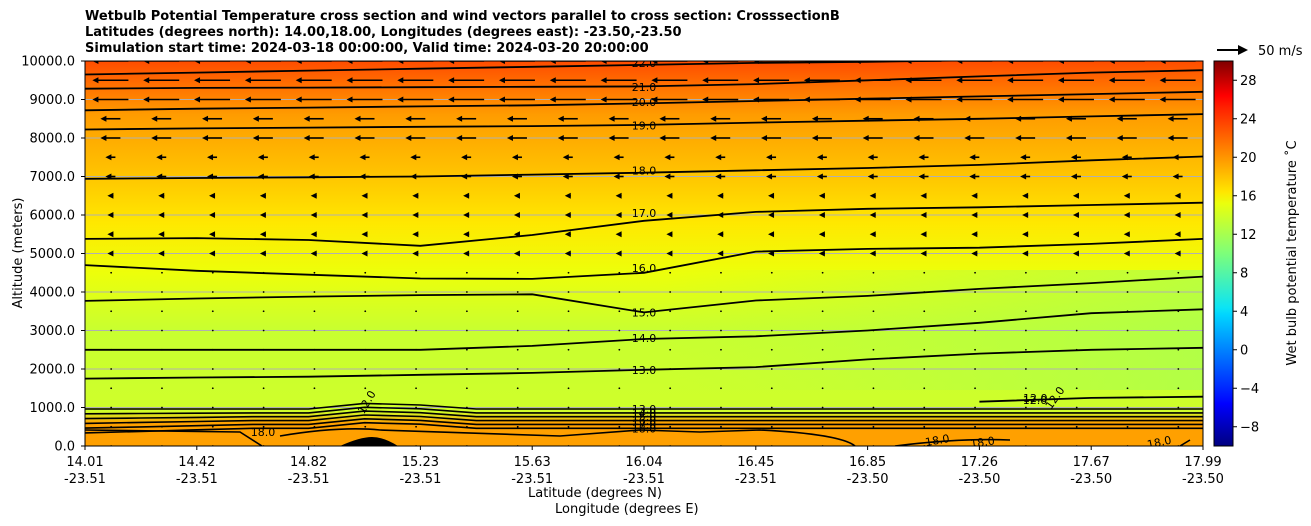 This screenshot has width=1311, height=526. What do you see at coordinates (644, 410) in the screenshot?
I see `near-surface-contour` at bounding box center [644, 410].